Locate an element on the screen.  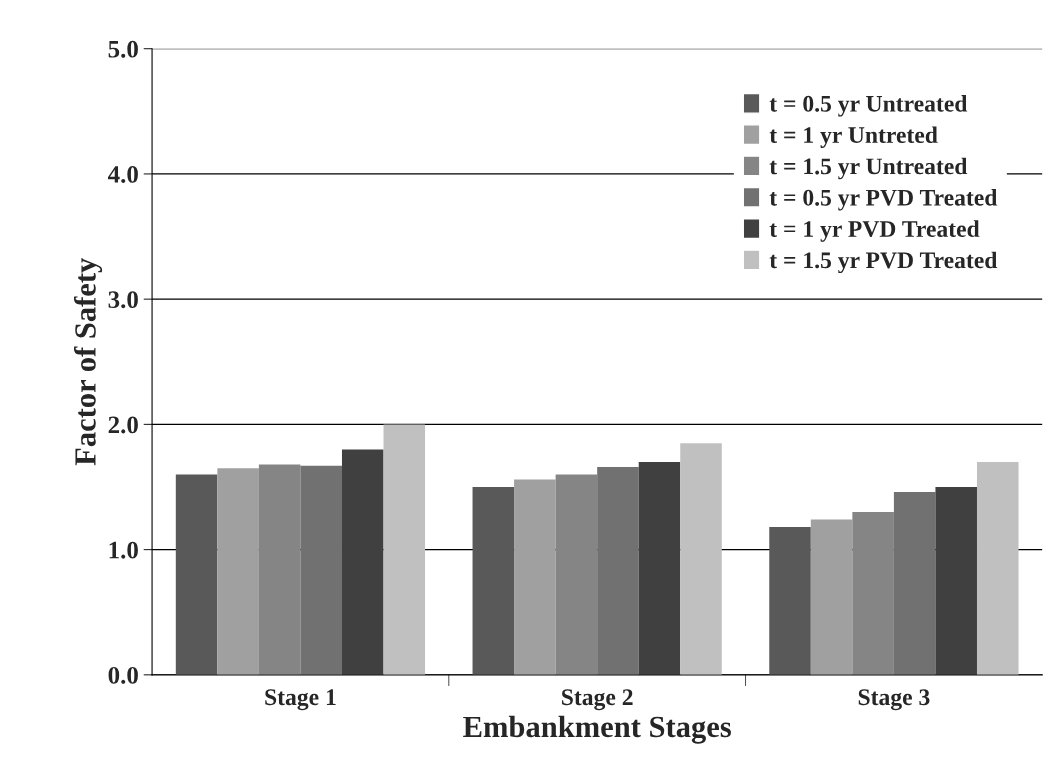
x-tick-label: Stage 1 is located at coordinates (300, 700).